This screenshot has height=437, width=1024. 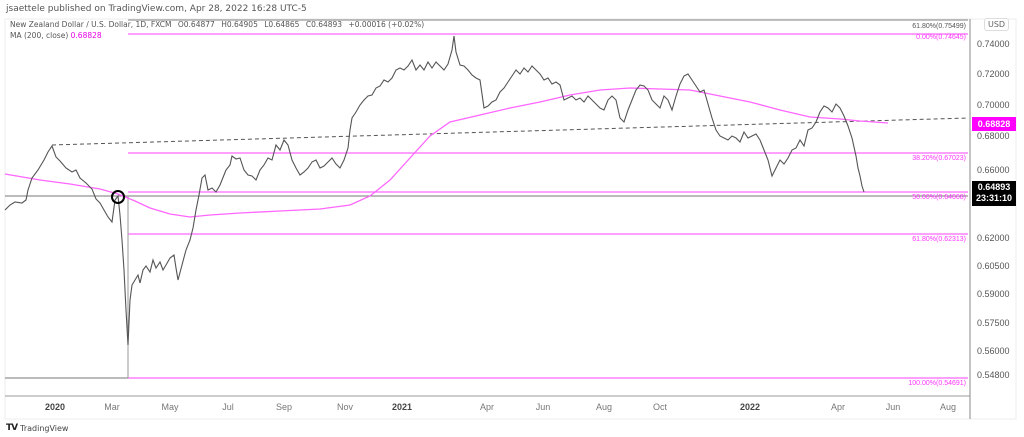 I want to click on svg-text: 0.60500, so click(x=993, y=266).